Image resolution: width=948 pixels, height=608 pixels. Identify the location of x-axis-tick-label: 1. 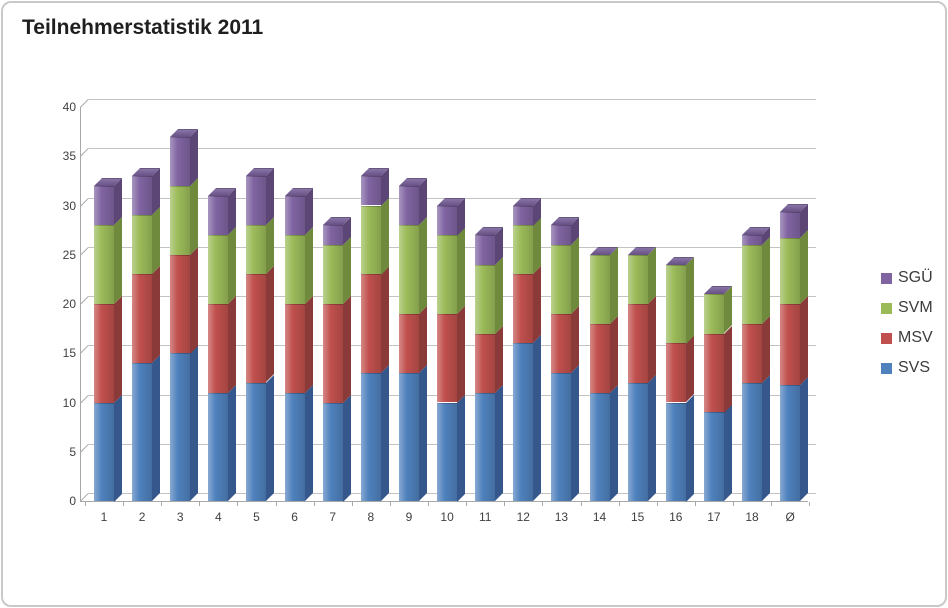
(104, 517).